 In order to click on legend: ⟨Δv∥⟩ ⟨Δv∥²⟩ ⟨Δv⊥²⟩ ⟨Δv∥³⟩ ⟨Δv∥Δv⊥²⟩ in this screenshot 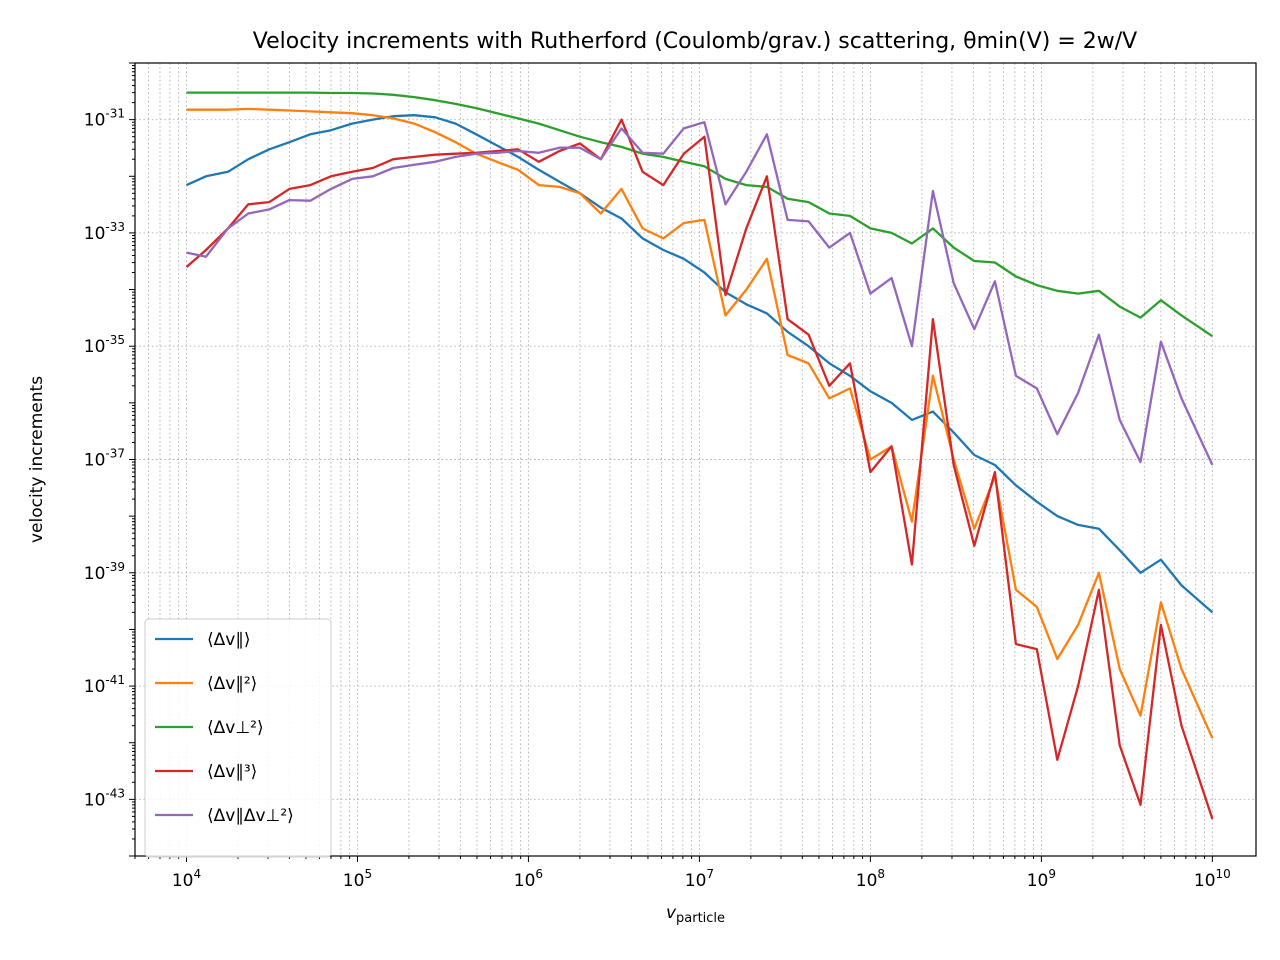, I will do `click(238, 738)`.